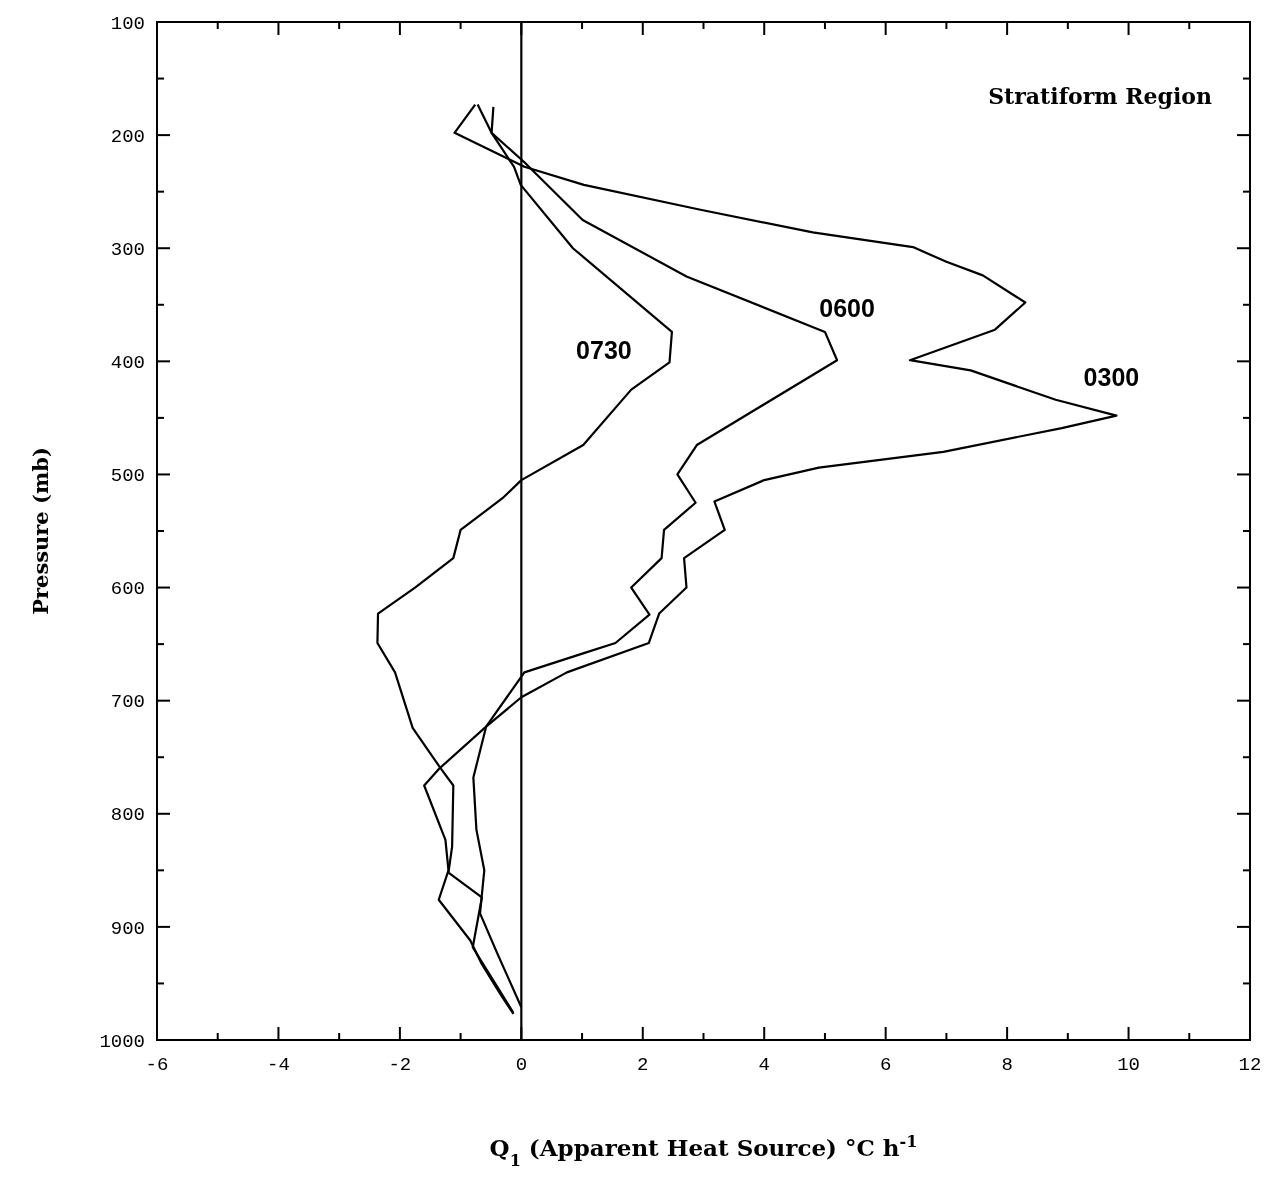 This screenshot has width=1268, height=1184. What do you see at coordinates (1111, 377) in the screenshot?
I see `series-label: 0300` at bounding box center [1111, 377].